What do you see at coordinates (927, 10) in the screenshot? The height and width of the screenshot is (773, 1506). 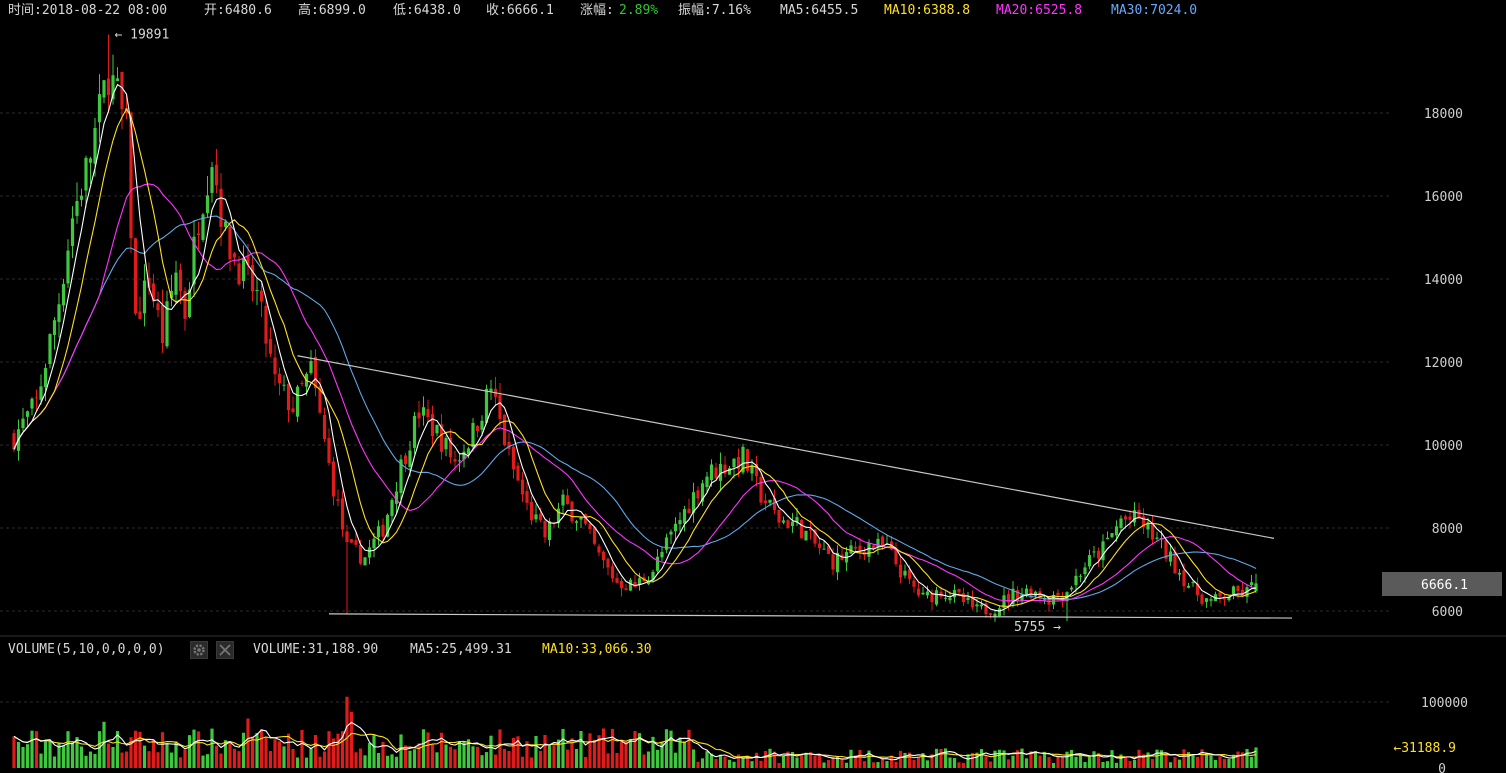 I see `ma10-value: MA10:6388.8` at bounding box center [927, 10].